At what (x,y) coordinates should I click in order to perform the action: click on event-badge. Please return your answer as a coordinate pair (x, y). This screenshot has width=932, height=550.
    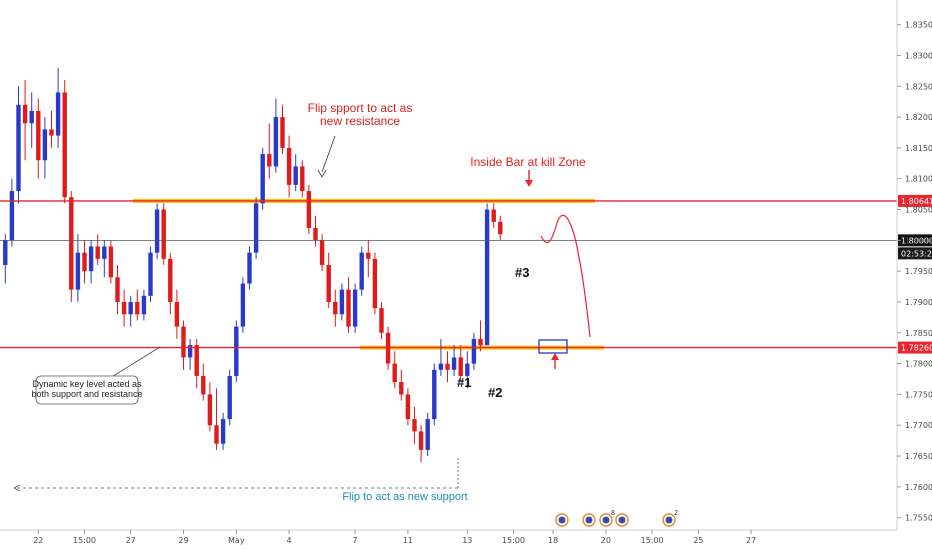
    Looking at the image, I should click on (622, 520).